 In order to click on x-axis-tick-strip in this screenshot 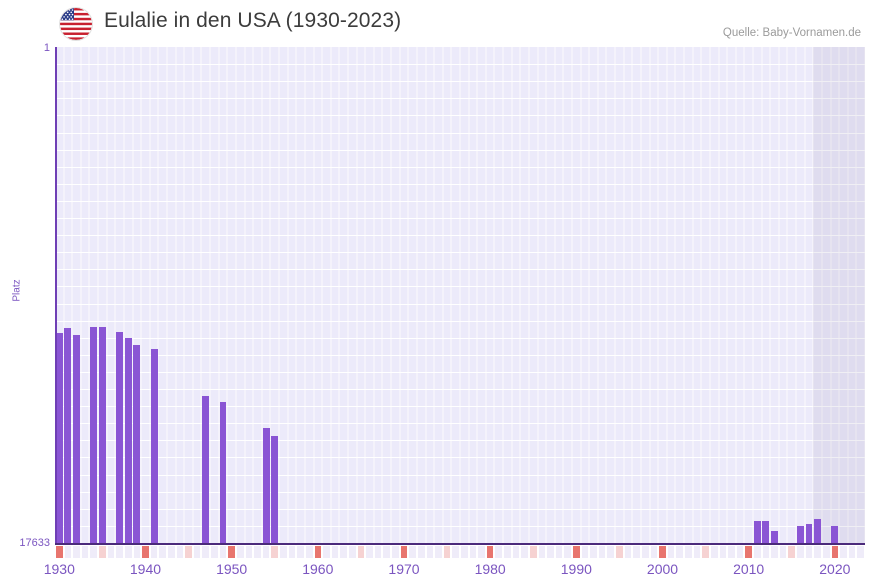, I will do `click(460, 552)`.